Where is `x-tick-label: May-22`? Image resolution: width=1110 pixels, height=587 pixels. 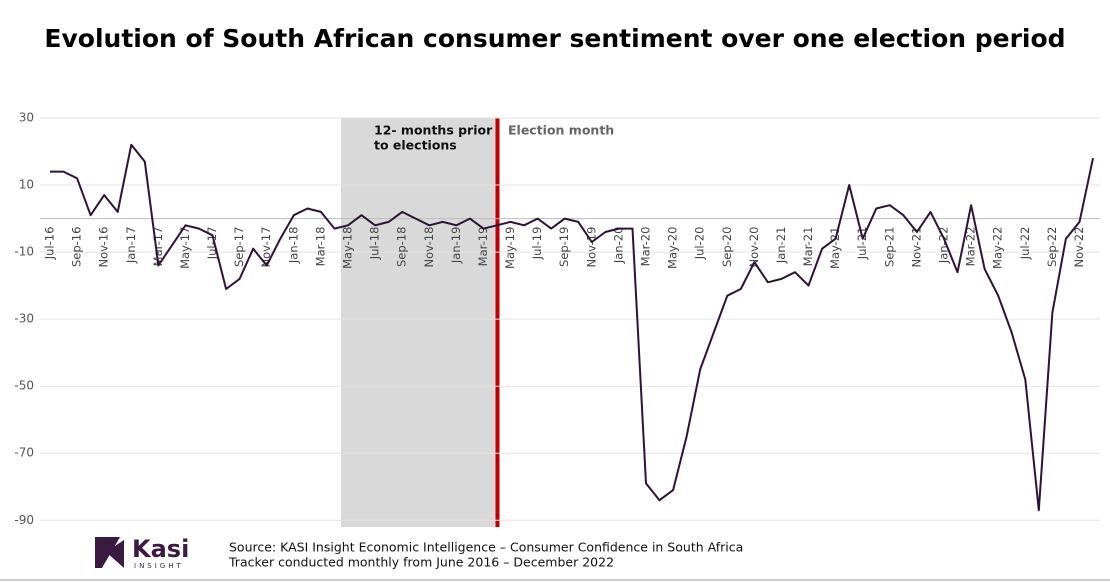 x-tick-label: May-22 is located at coordinates (998, 248).